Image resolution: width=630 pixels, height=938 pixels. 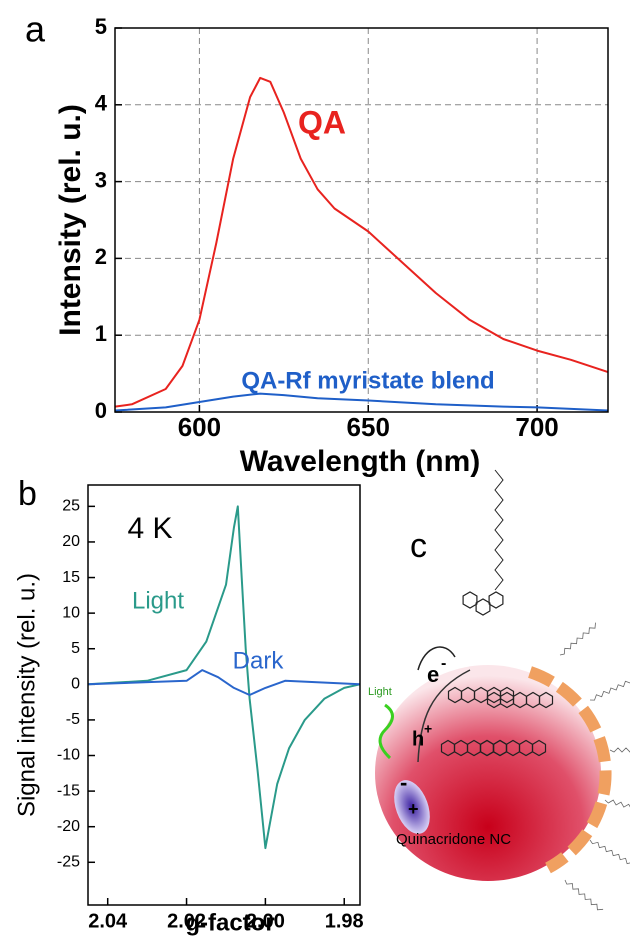 What do you see at coordinates (101, 333) in the screenshot?
I see `y-tick-label: 1` at bounding box center [101, 333].